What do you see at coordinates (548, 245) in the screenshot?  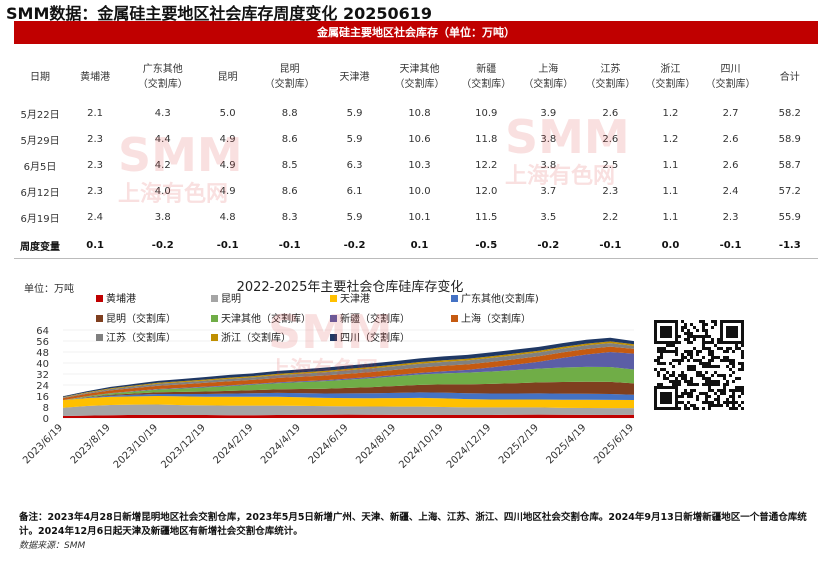 I see `table-cell: -0.2` at bounding box center [548, 245].